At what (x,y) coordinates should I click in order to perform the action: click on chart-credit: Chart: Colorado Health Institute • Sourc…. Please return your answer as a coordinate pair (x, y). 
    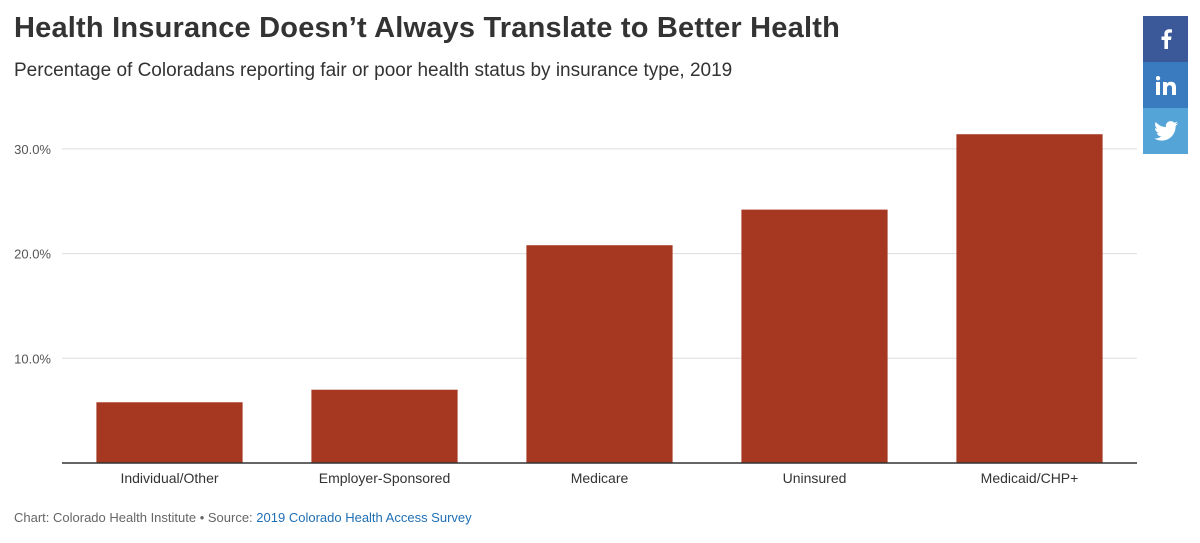
    Looking at the image, I should click on (135, 517).